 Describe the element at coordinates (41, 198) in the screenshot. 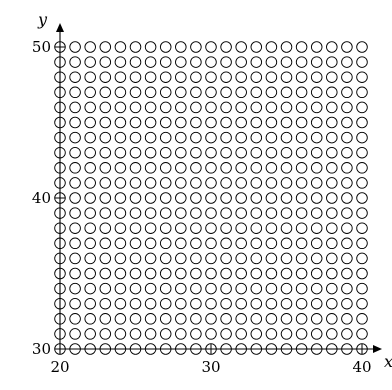

I see `y-tick-label: 40` at that location.